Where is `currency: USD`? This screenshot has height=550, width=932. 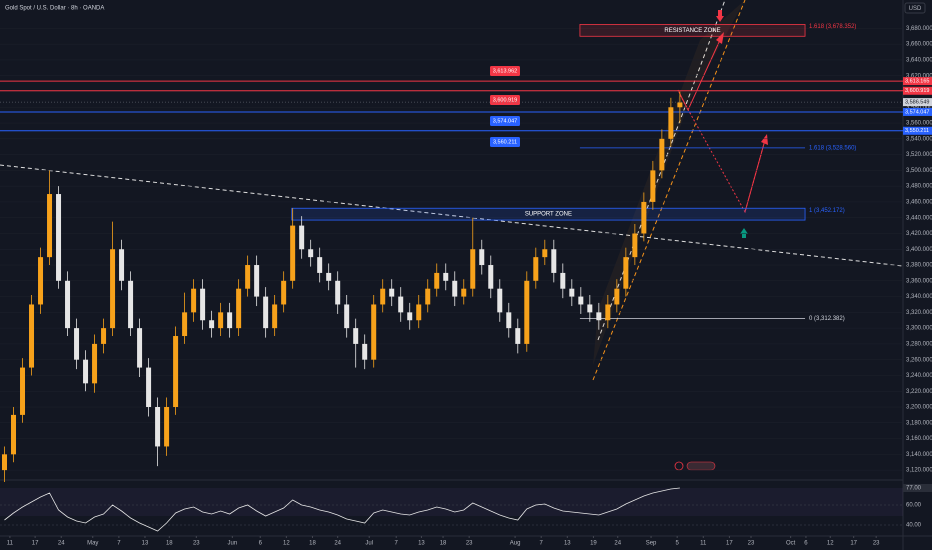
currency: USD is located at coordinates (915, 9).